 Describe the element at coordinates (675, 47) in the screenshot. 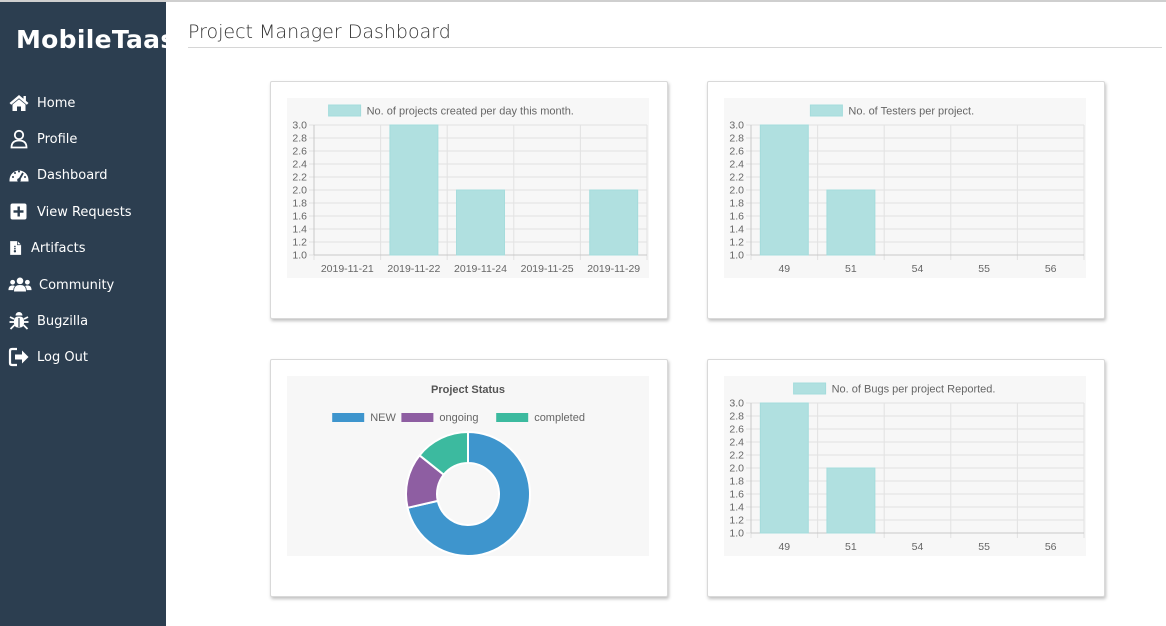

I see `title-divider` at that location.